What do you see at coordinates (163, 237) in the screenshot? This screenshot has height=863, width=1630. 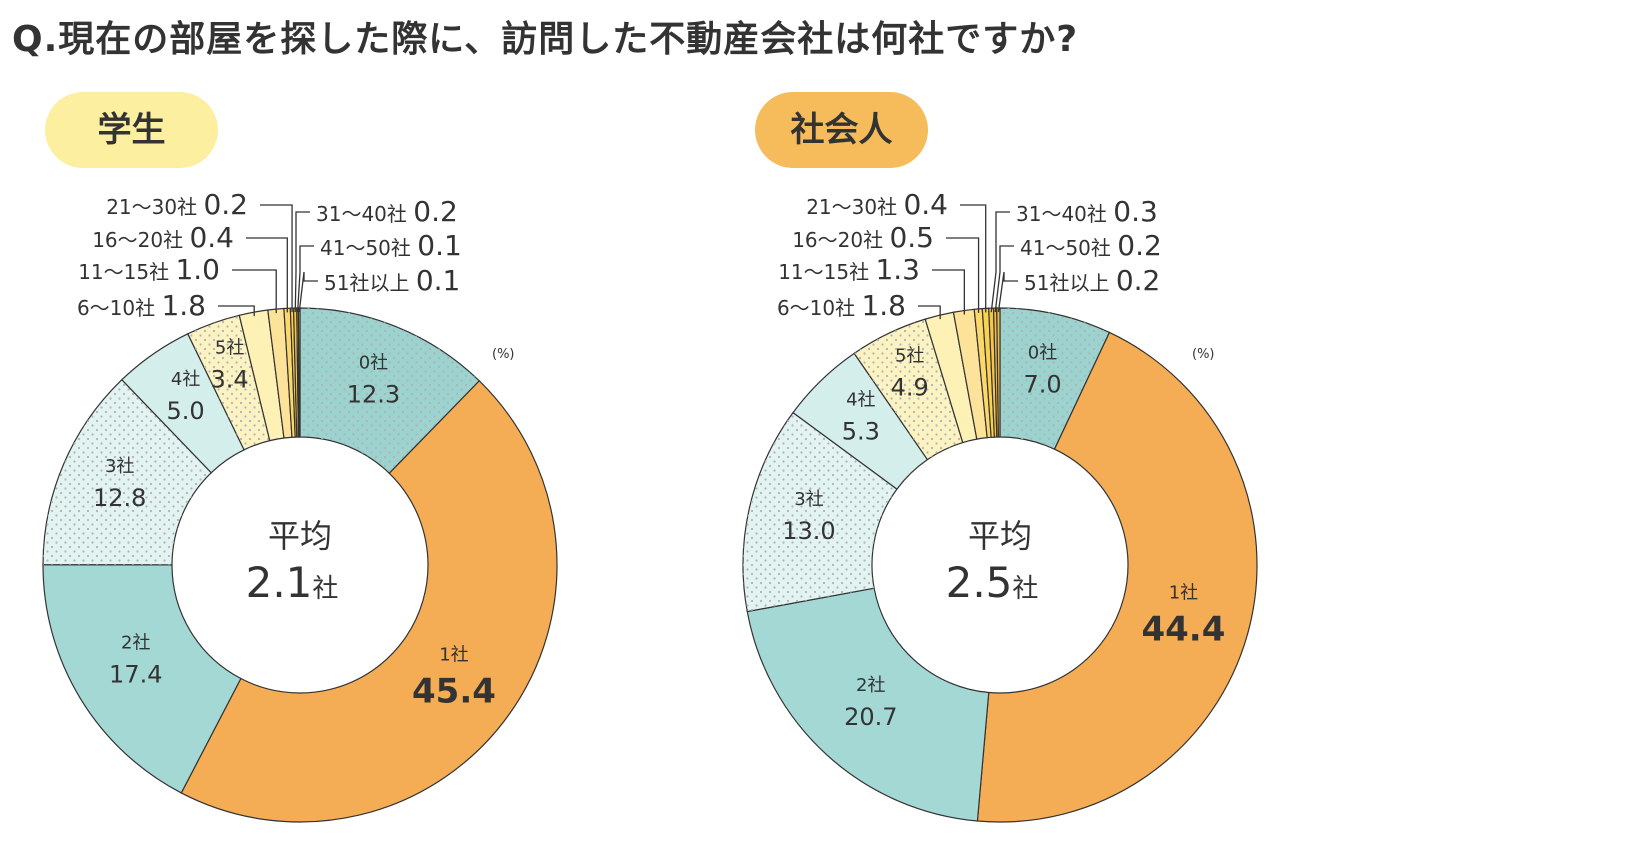 I see `callout-label-8: 16〜20社 0.4` at bounding box center [163, 237].